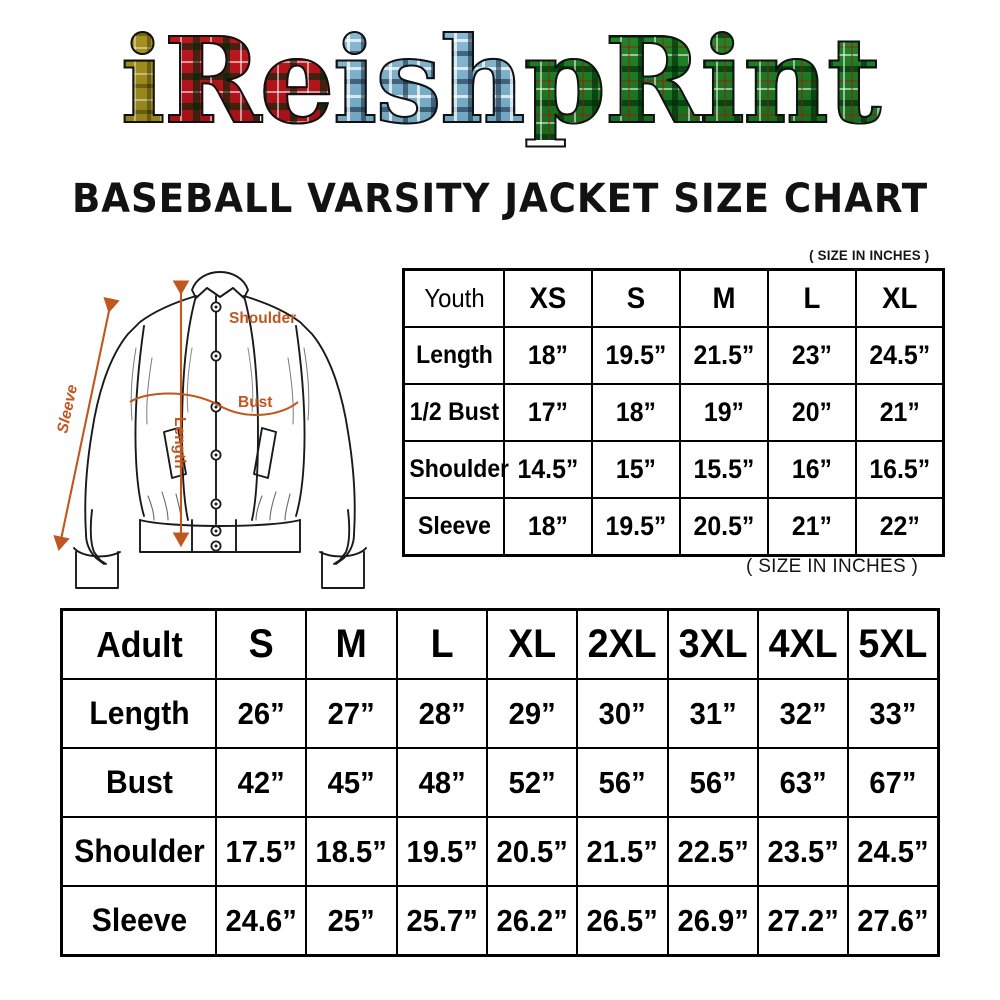  I want to click on brand-logo-text: iReishpRint, so click(501, 80).